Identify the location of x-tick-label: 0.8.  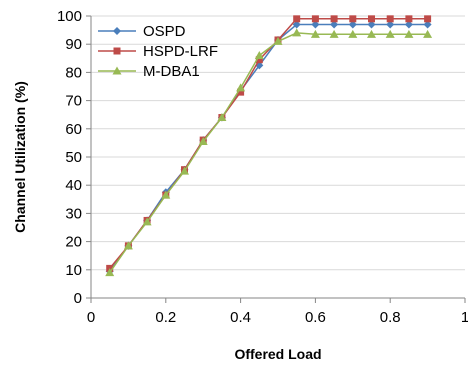
(390, 317).